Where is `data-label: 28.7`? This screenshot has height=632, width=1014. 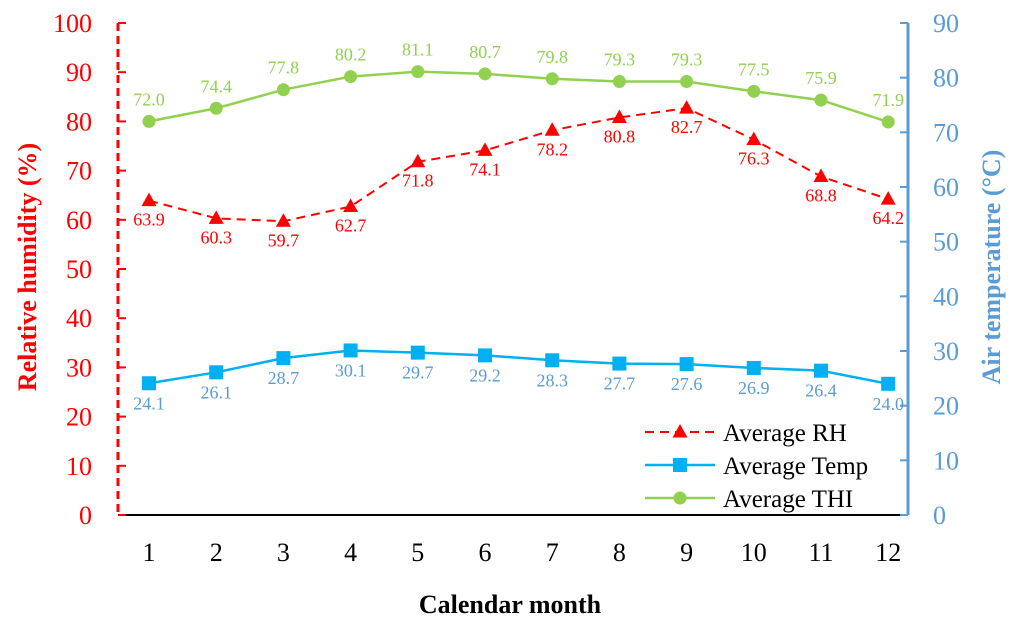
data-label: 28.7 is located at coordinates (284, 378).